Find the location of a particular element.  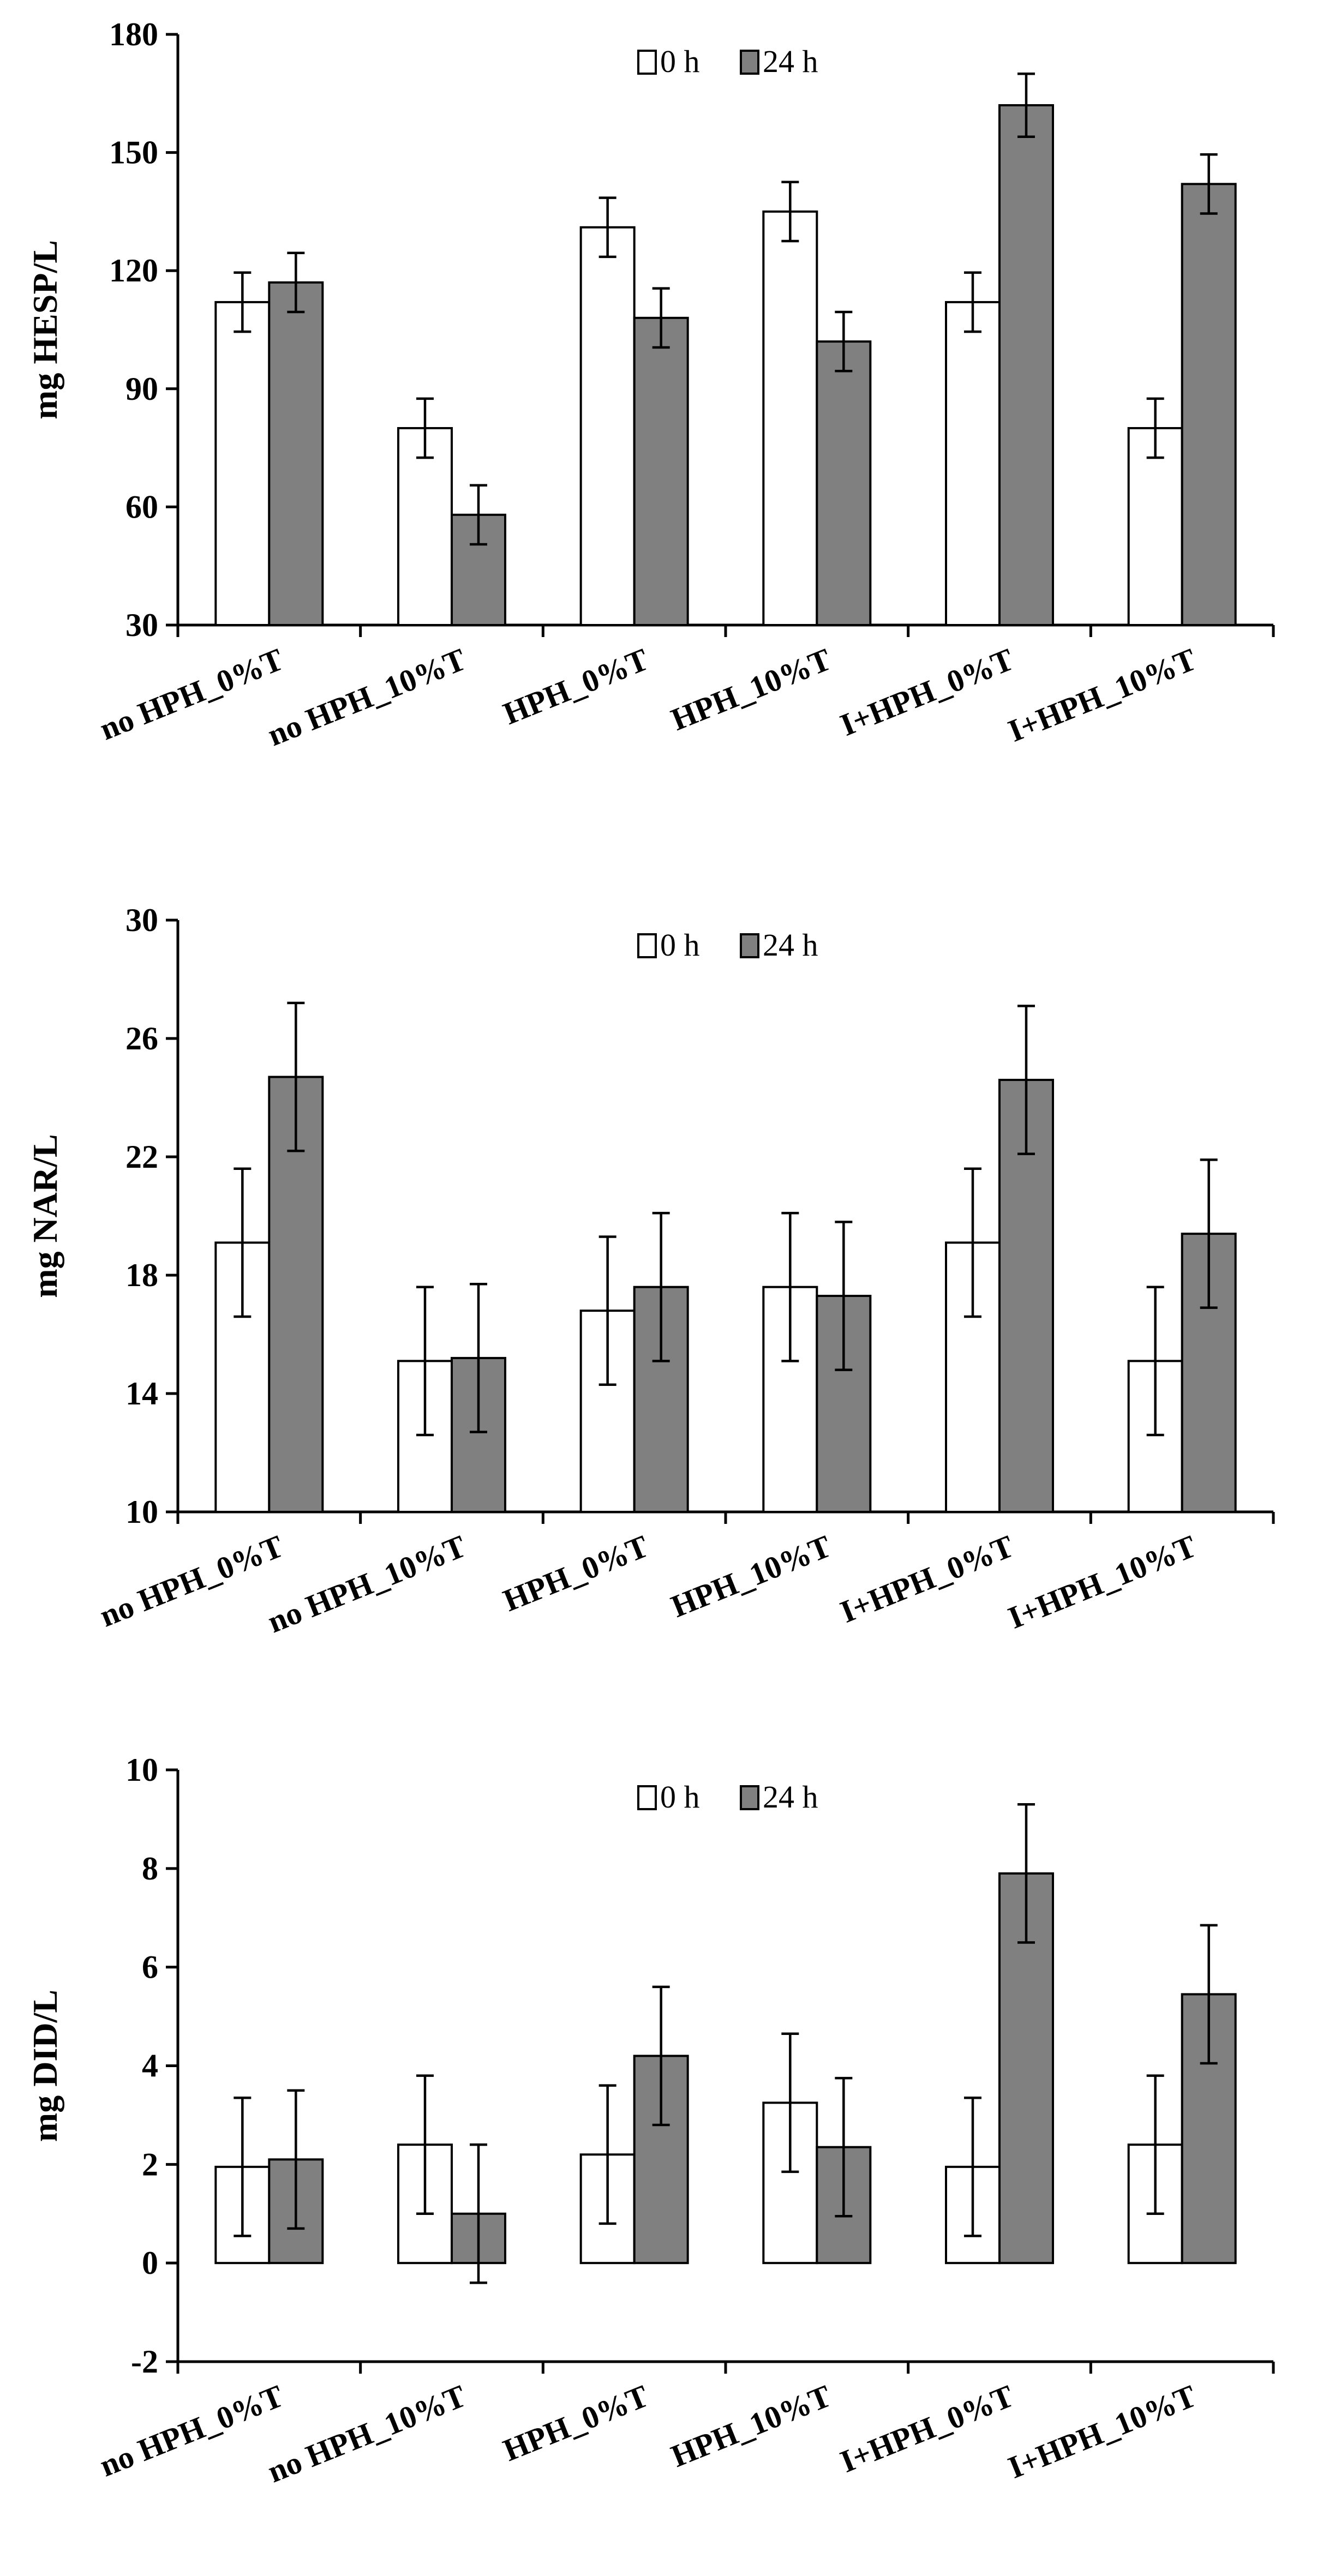

y-axis-title: mg HESP/L is located at coordinates (45, 330).